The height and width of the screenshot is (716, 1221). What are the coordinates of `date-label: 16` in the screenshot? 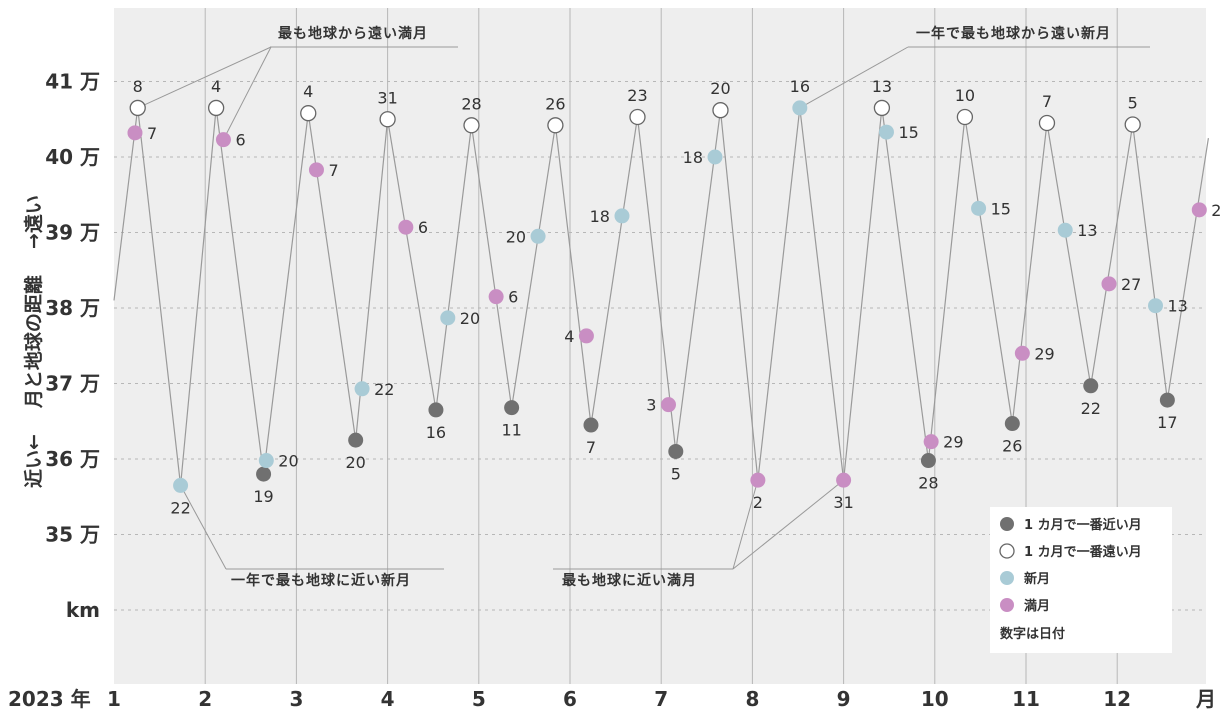 It's located at (800, 86).